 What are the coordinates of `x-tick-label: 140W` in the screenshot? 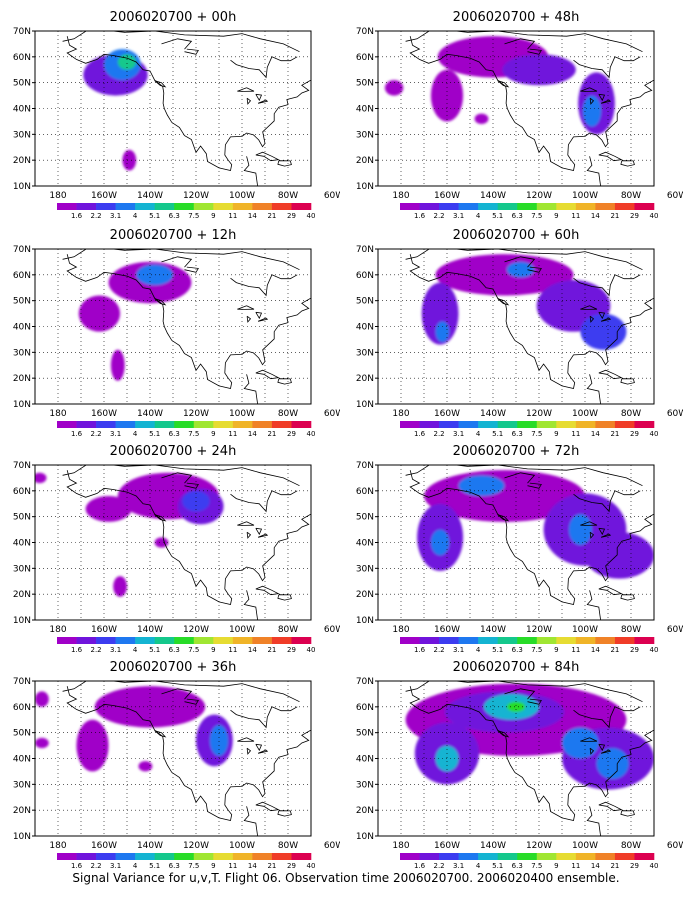 It's located at (493, 846).